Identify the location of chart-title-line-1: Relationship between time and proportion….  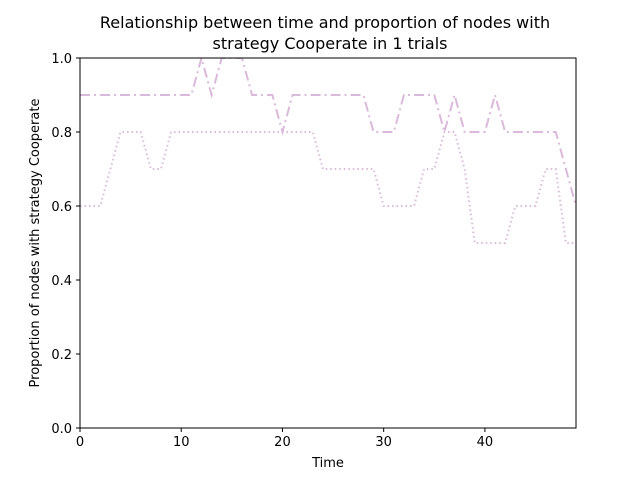
(325, 22).